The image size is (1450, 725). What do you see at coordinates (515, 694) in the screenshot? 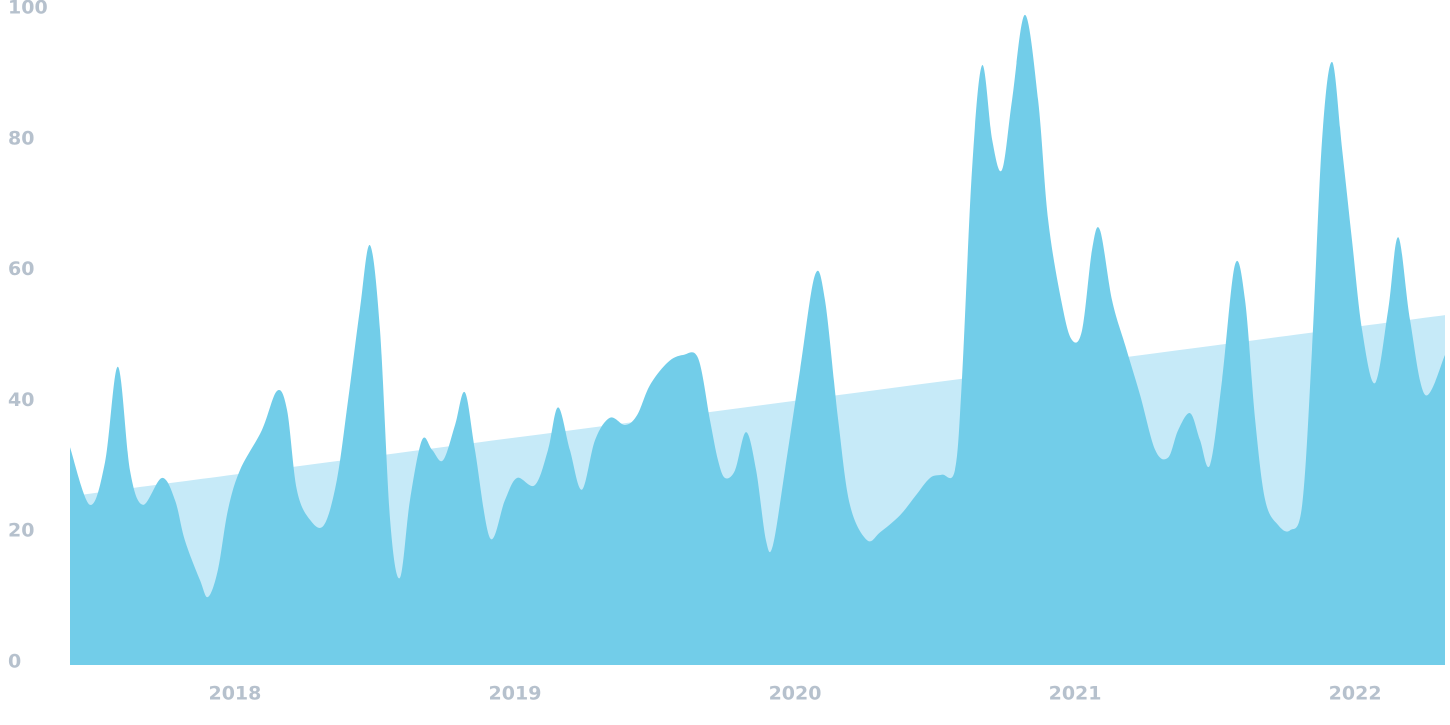
I see `x-tick-label: 2019` at bounding box center [515, 694].